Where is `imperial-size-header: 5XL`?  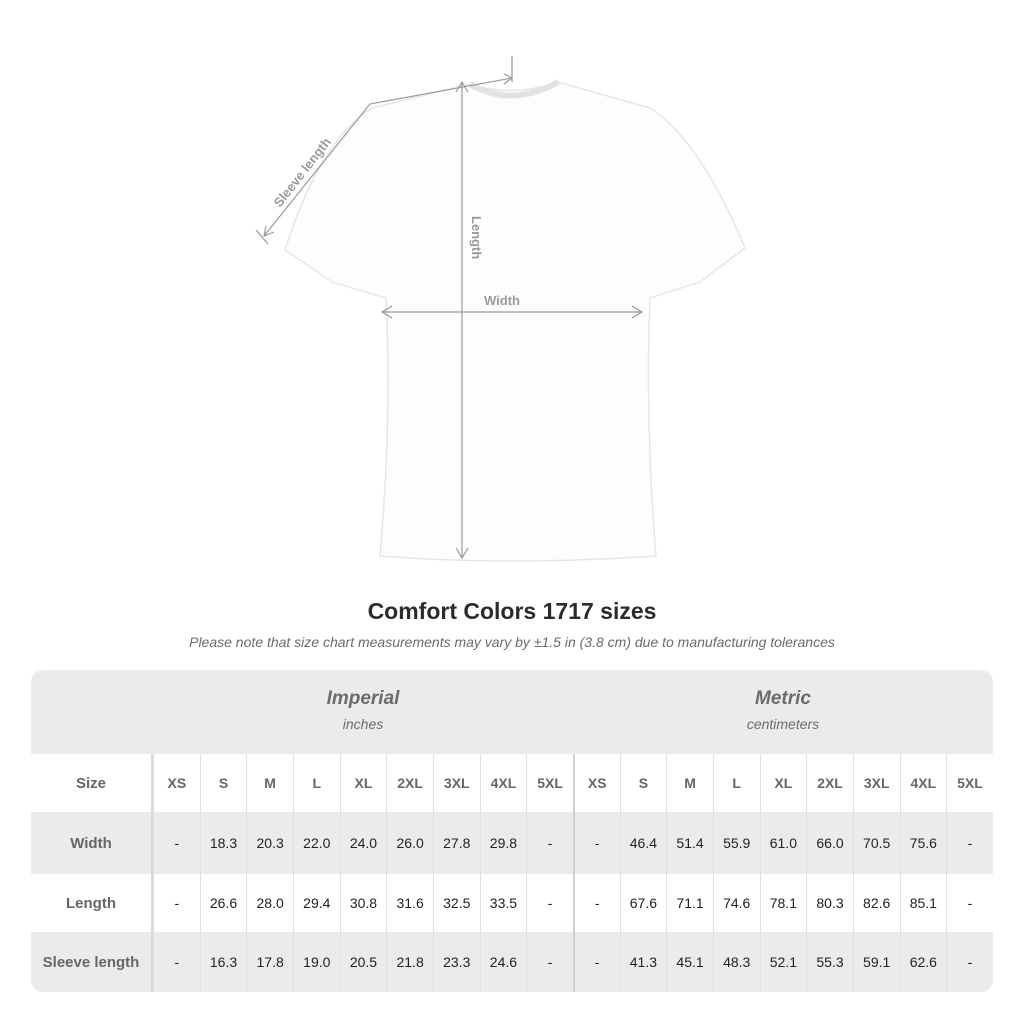
imperial-size-header: 5XL is located at coordinates (549, 783).